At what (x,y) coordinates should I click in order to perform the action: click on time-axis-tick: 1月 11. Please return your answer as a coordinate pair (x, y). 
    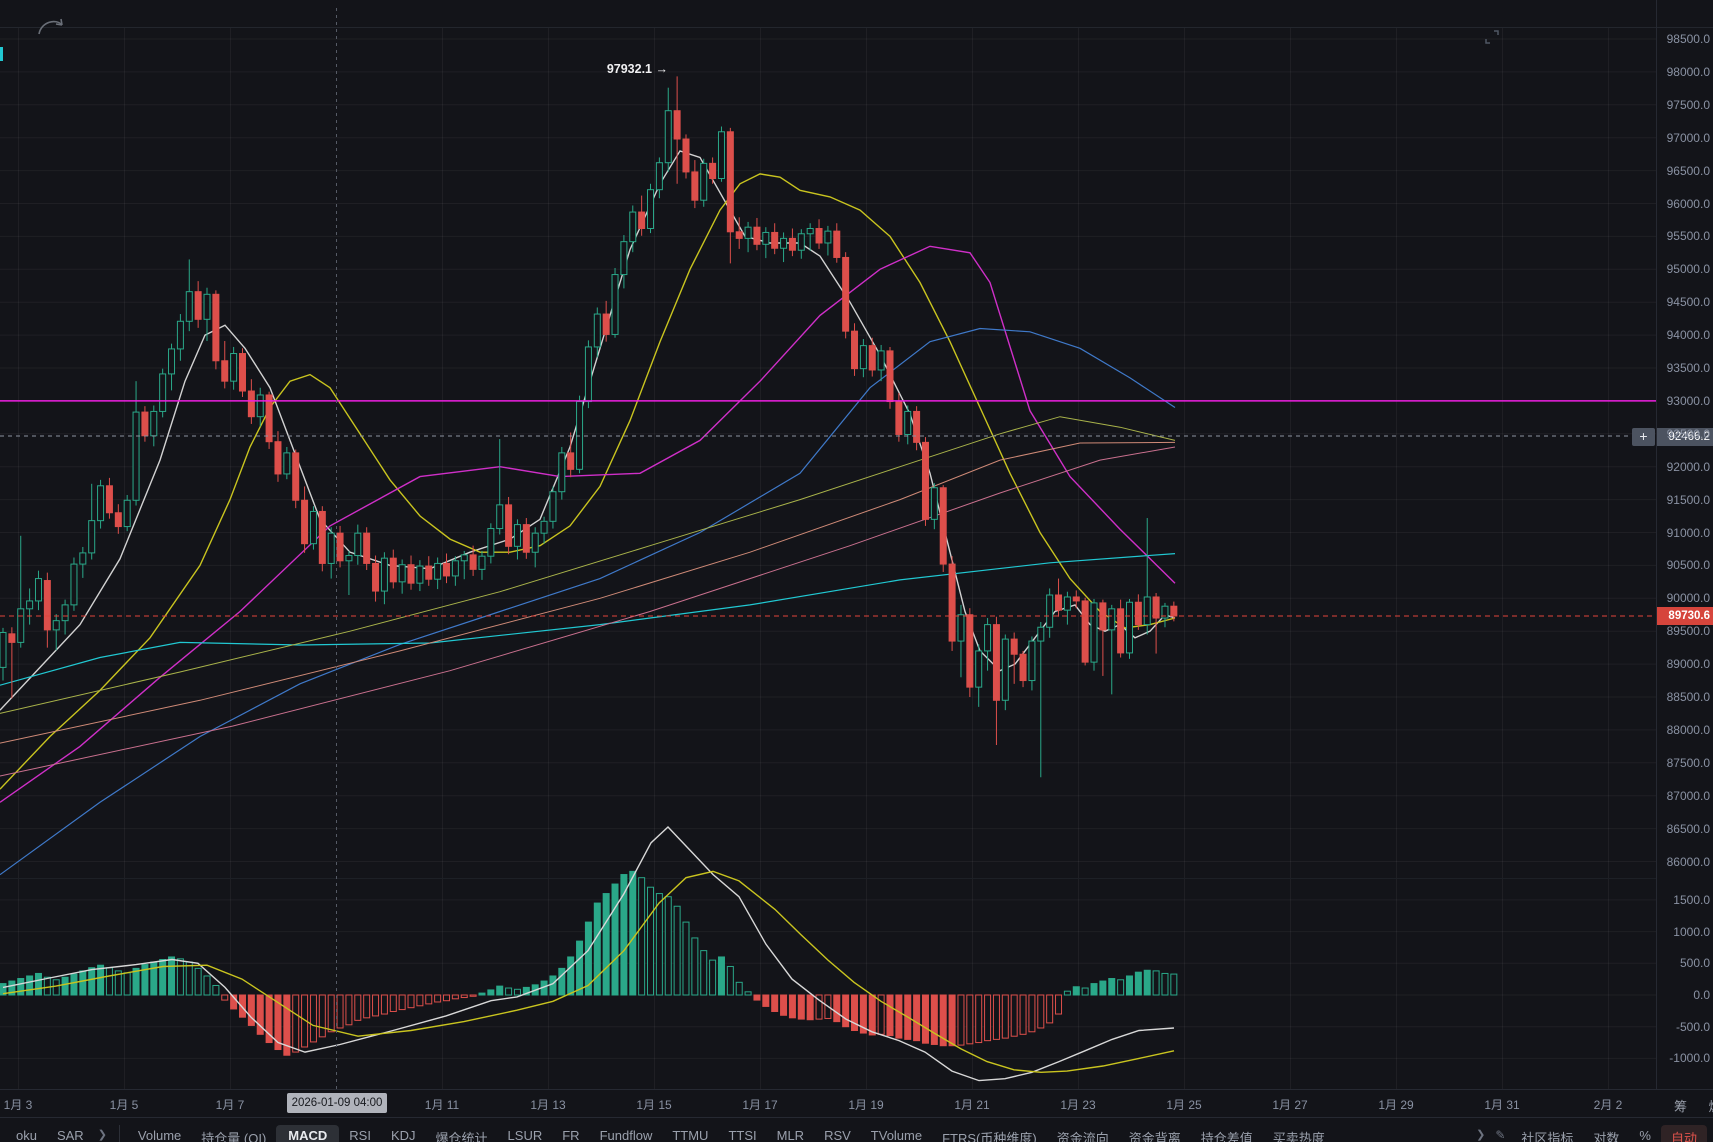
    Looking at the image, I should click on (442, 1105).